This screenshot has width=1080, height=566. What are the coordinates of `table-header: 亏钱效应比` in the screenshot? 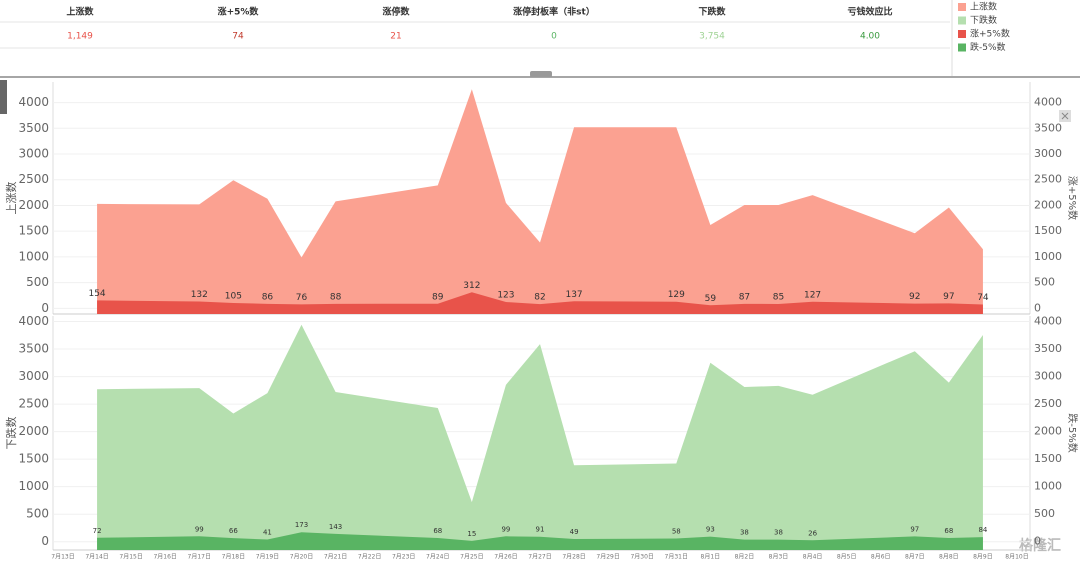 It's located at (869, 12).